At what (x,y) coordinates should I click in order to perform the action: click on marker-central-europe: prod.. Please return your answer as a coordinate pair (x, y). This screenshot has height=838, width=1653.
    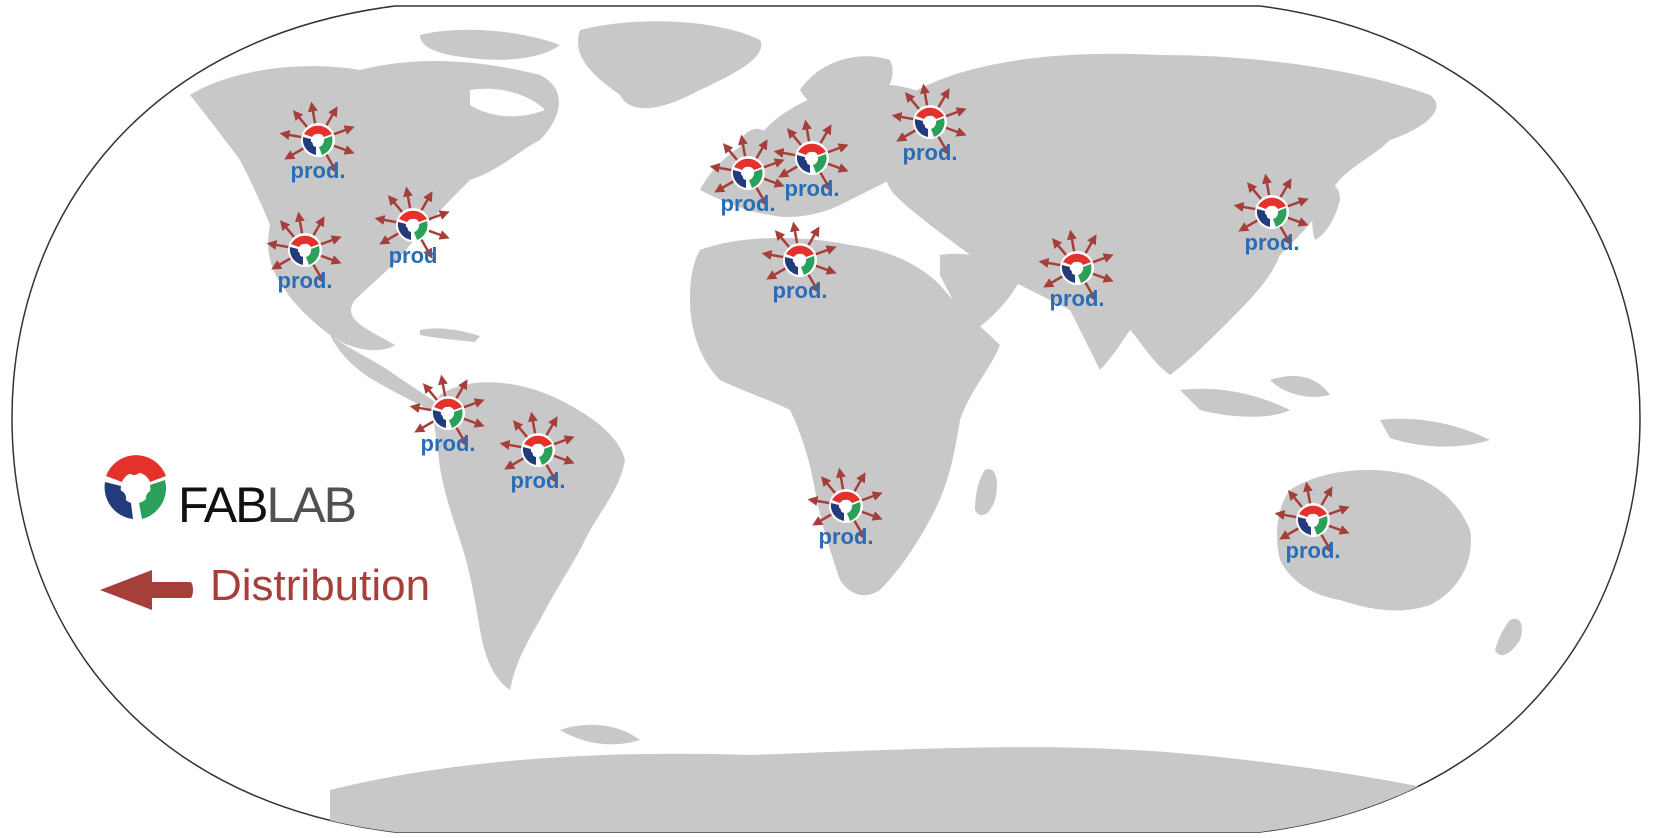
    Looking at the image, I should click on (811, 160).